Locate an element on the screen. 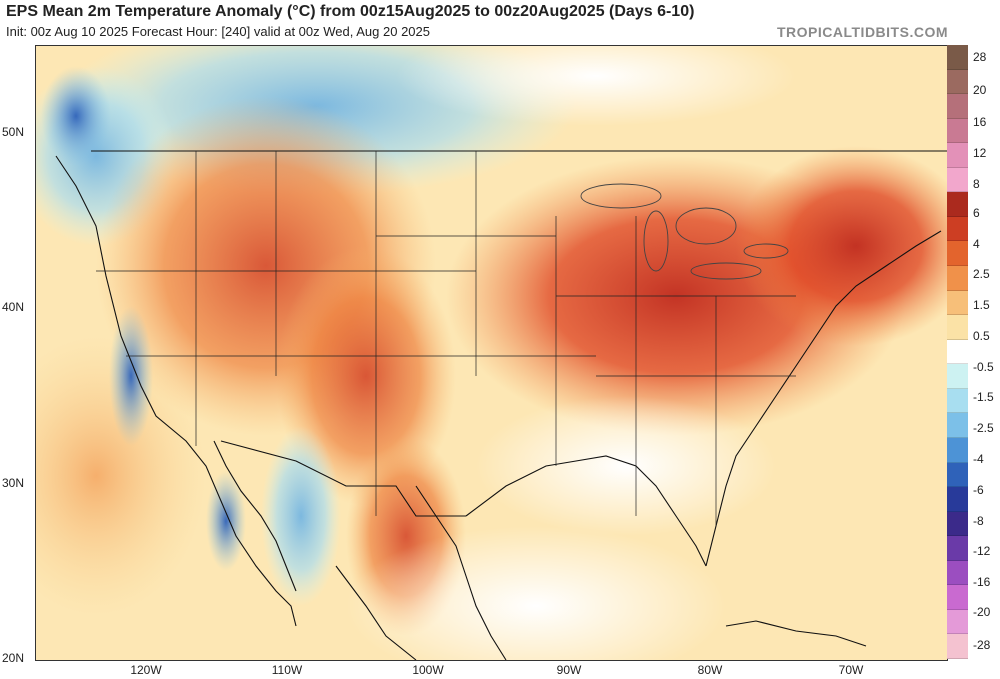 The image size is (1000, 679). colorbar-tick-label: -12 is located at coordinates (982, 551).